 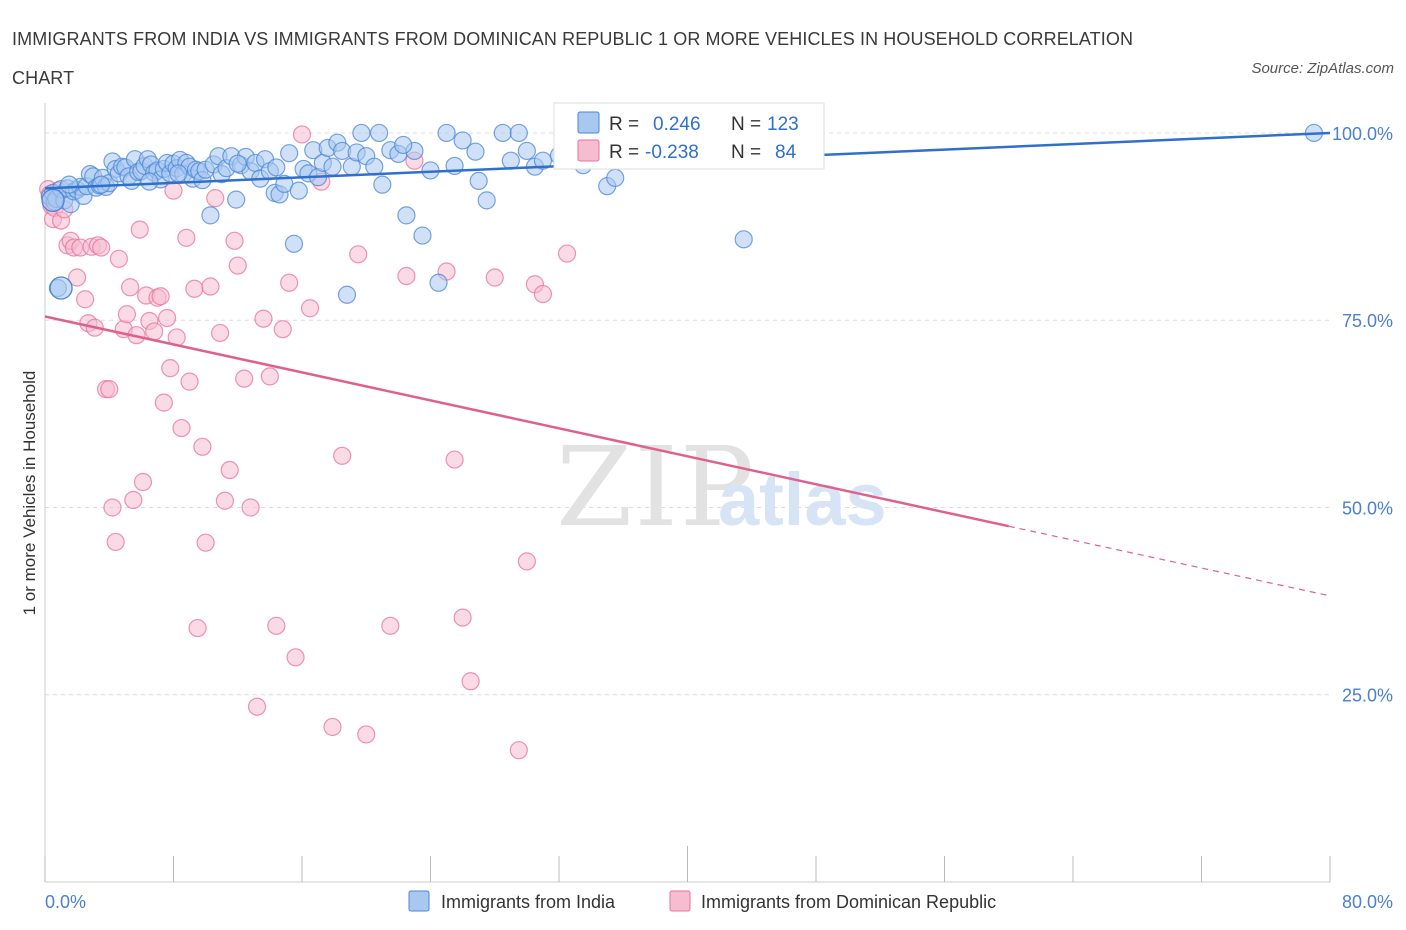 What do you see at coordinates (1367, 321) in the screenshot?
I see `y-tick-label-75: 75.0%` at bounding box center [1367, 321].